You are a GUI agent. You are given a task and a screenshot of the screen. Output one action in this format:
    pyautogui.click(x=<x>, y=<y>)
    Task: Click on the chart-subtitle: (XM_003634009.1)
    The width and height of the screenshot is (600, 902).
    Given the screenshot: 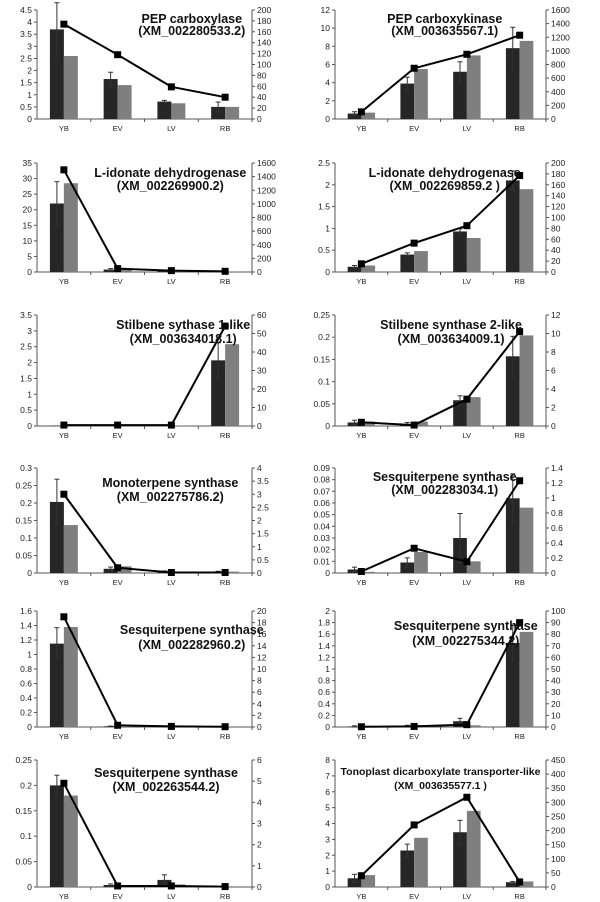 What is the action you would take?
    pyautogui.click(x=451, y=339)
    